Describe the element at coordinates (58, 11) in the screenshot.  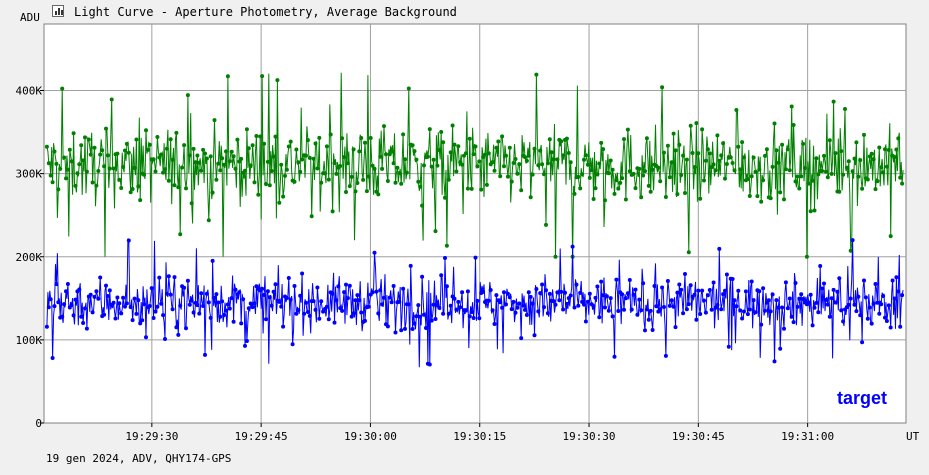
I see `chart-icon` at that location.